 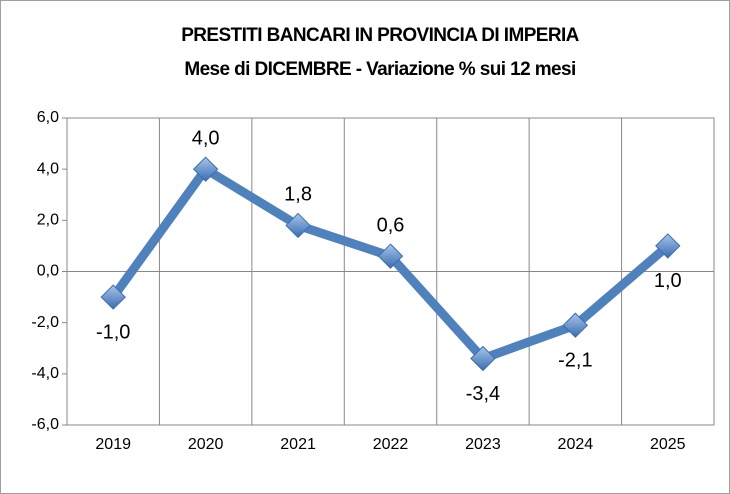 What do you see at coordinates (483, 444) in the screenshot?
I see `x-tick-label: 2023` at bounding box center [483, 444].